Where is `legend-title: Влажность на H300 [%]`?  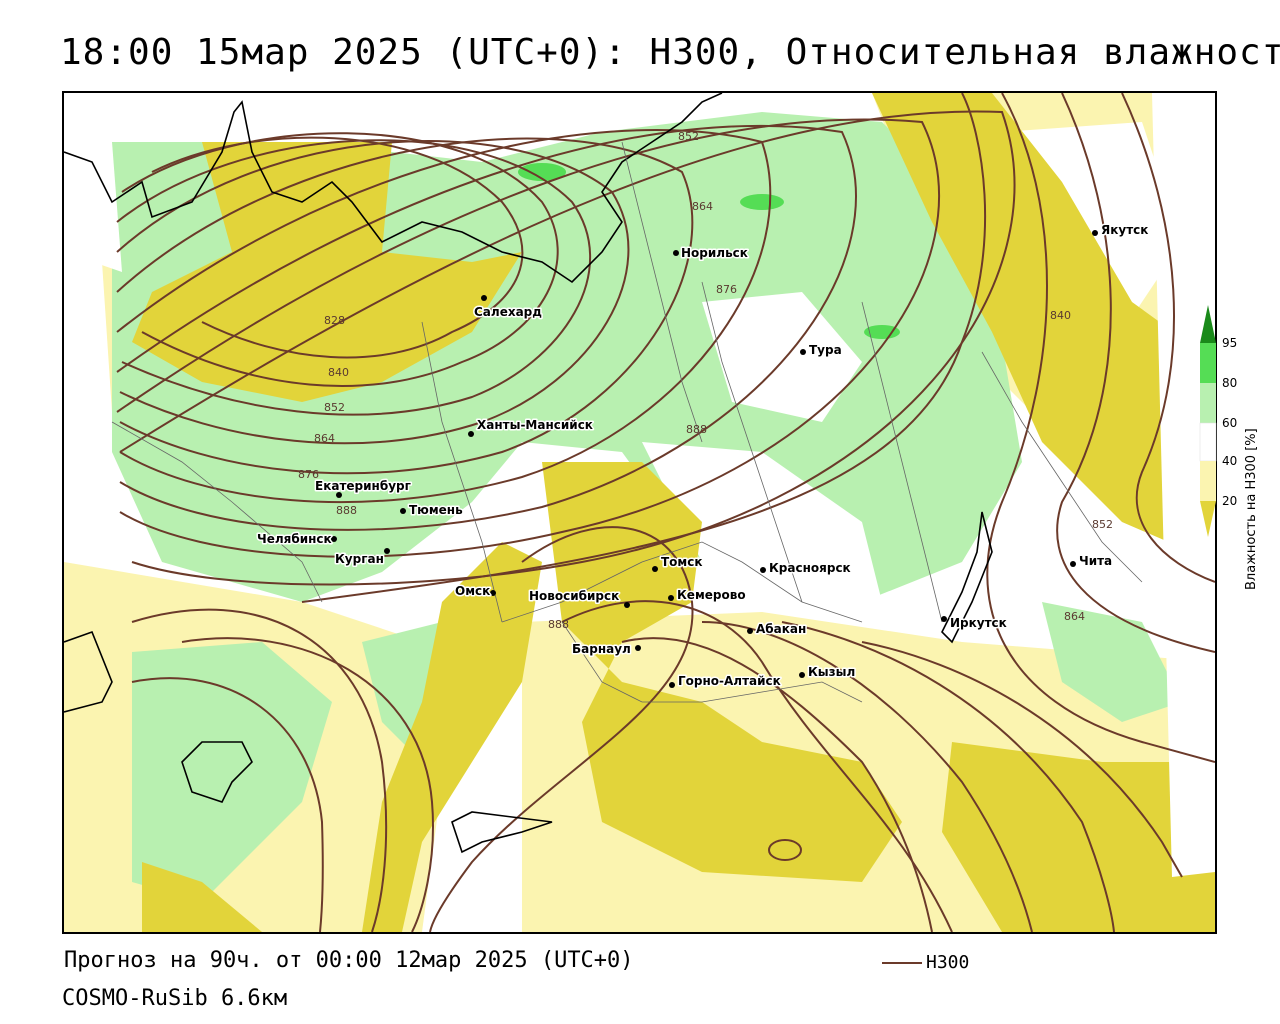
legend-title: Влажность на H300 [%] is located at coordinates (1251, 509).